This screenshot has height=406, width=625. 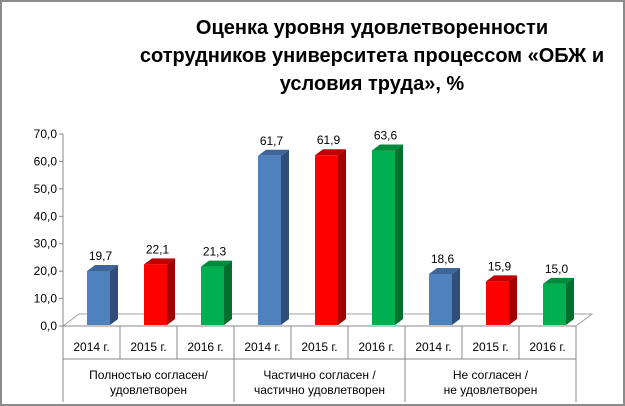 What do you see at coordinates (372, 28) in the screenshot?
I see `title-line: Оценка уровня удовлетворенности` at bounding box center [372, 28].